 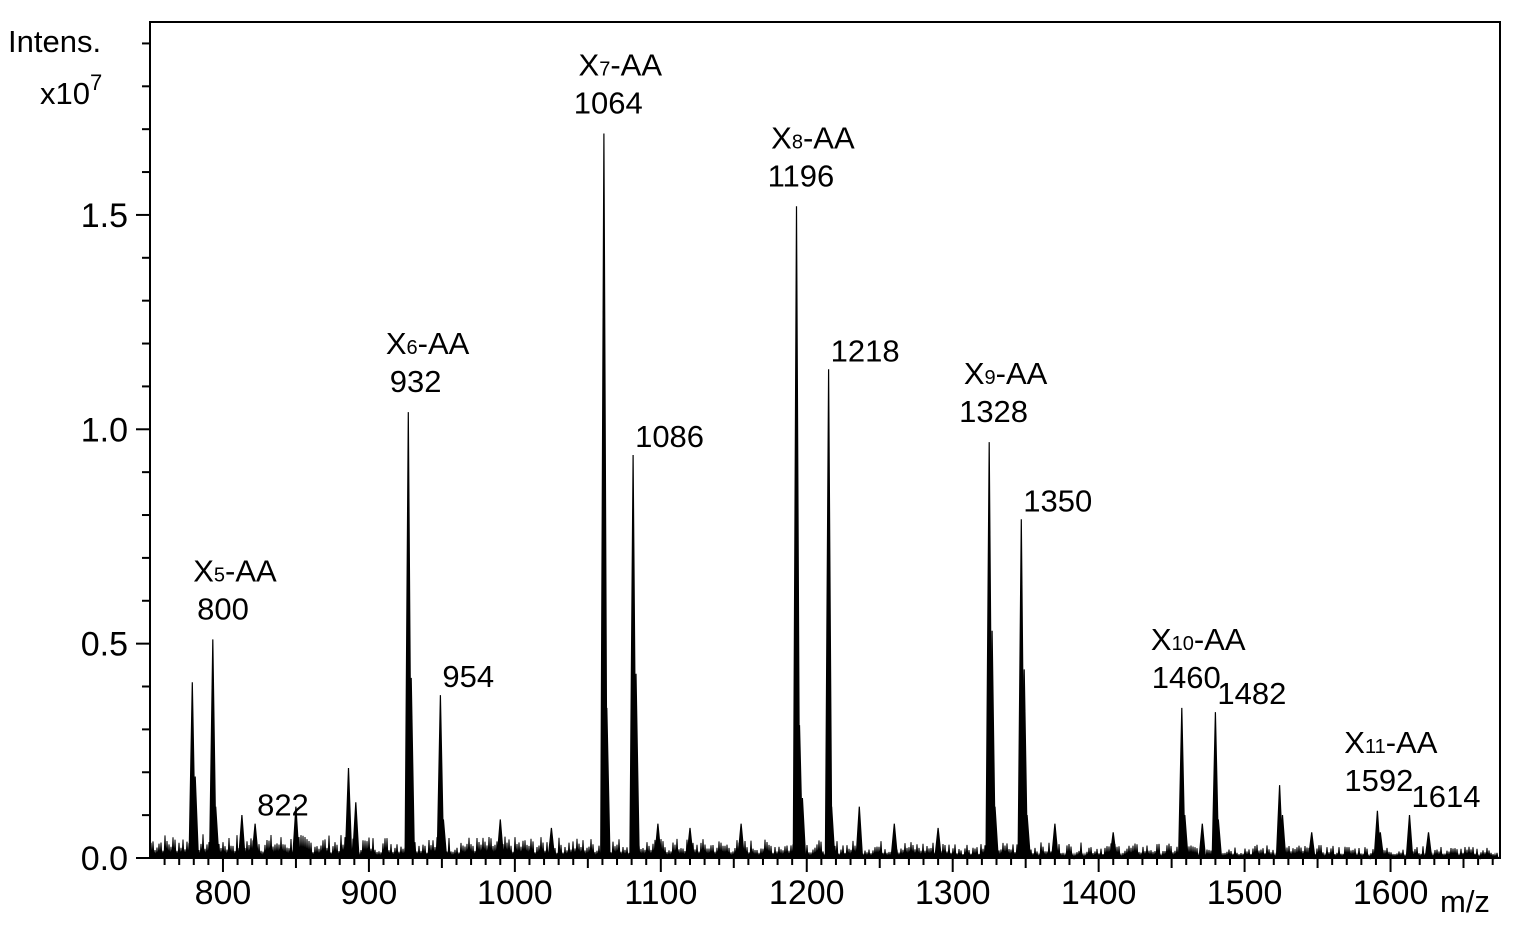 What do you see at coordinates (219, 575) in the screenshot?
I see `group-label-subscript: 5` at bounding box center [219, 575].